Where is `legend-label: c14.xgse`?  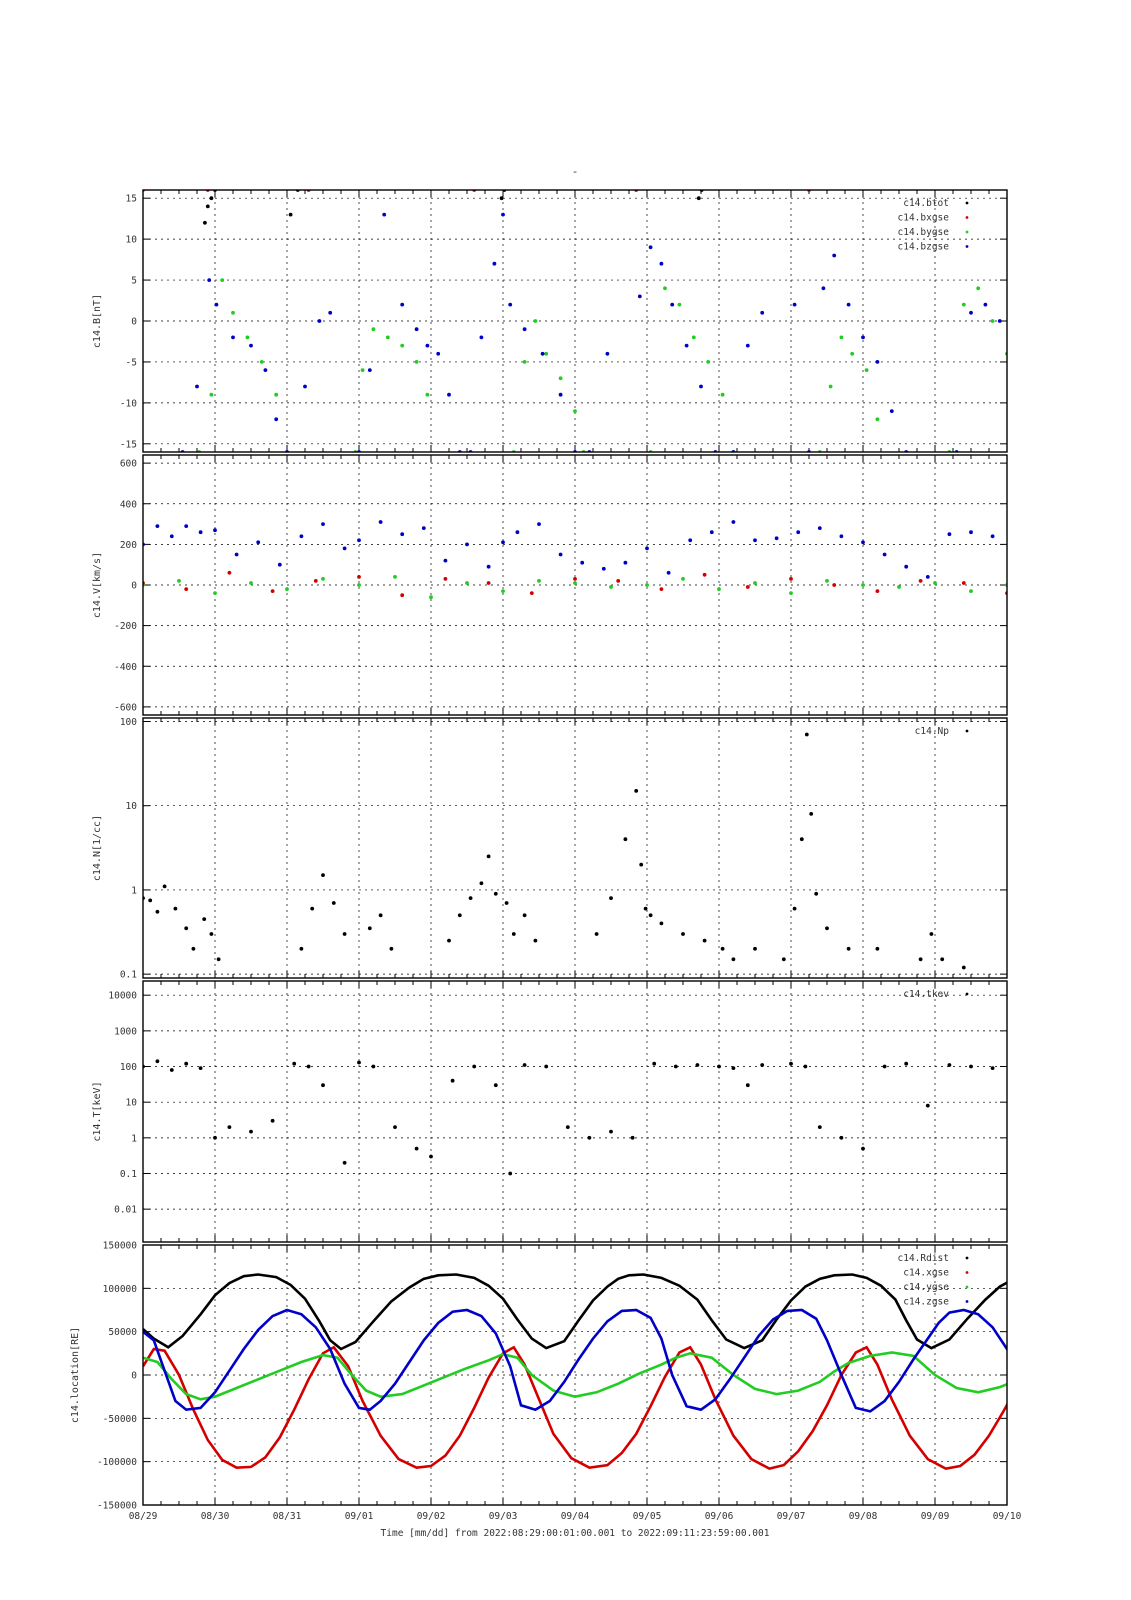 legend-label: c14.xgse is located at coordinates (926, 1273).